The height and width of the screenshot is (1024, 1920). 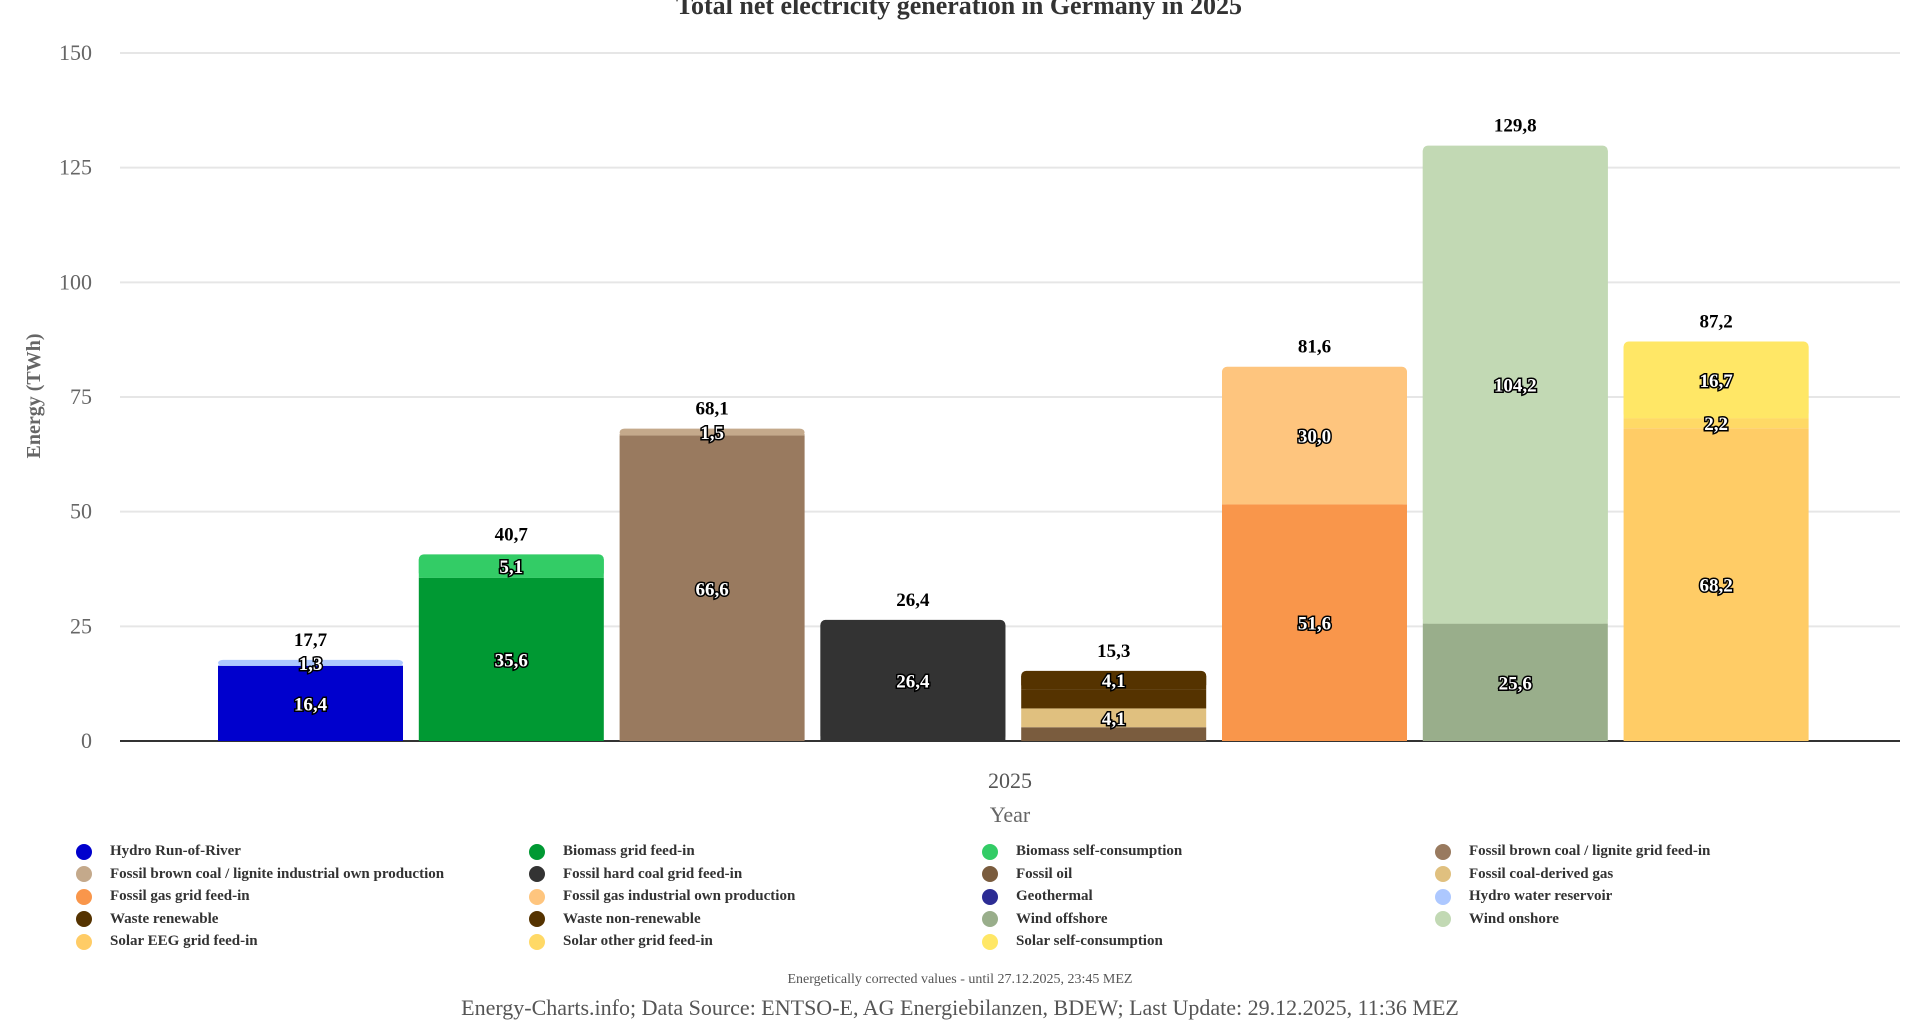 I want to click on segment-data-label: 4,1, so click(x=1114, y=719).